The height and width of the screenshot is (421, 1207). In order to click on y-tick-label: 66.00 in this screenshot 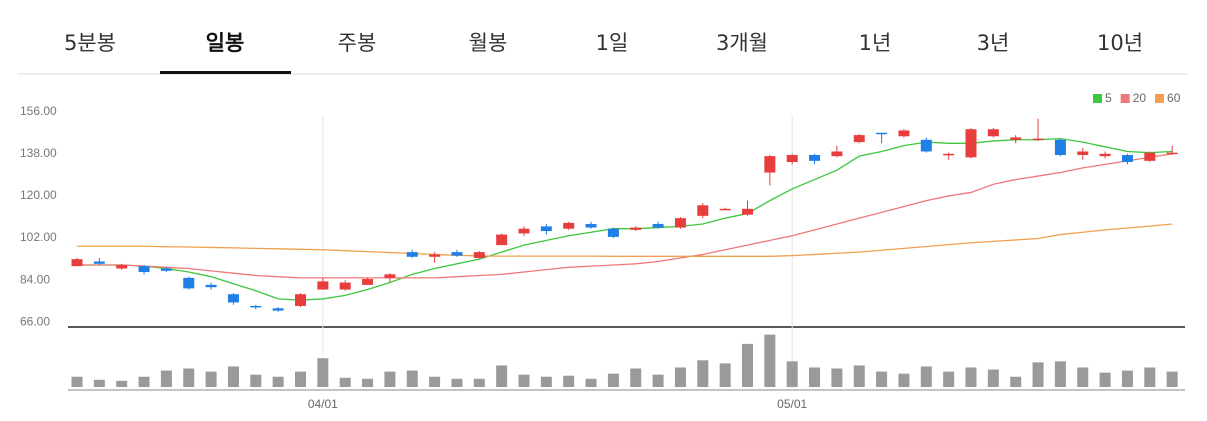, I will do `click(35, 321)`.